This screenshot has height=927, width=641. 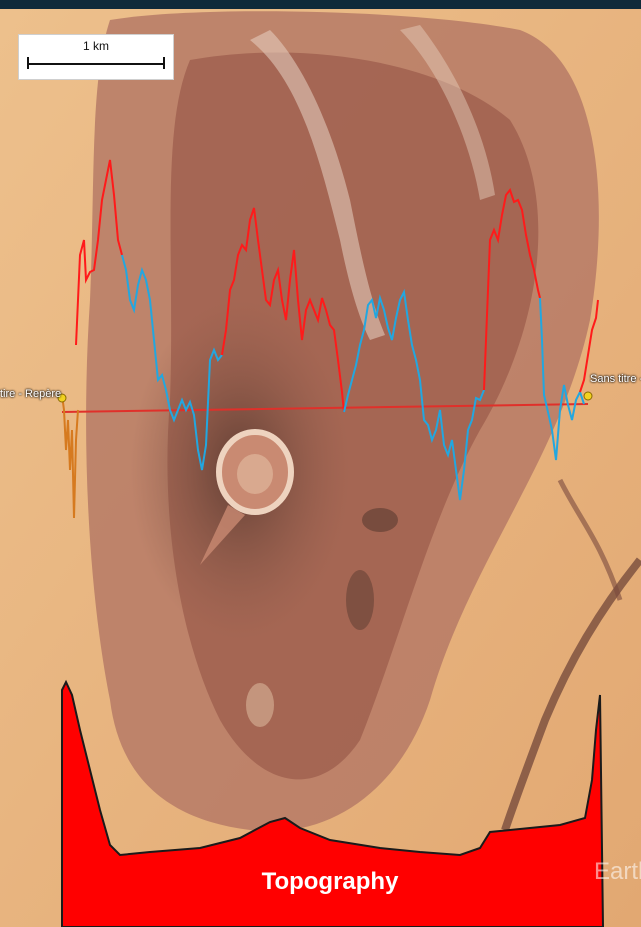 What do you see at coordinates (222, 535) in the screenshot?
I see `crater-tail` at bounding box center [222, 535].